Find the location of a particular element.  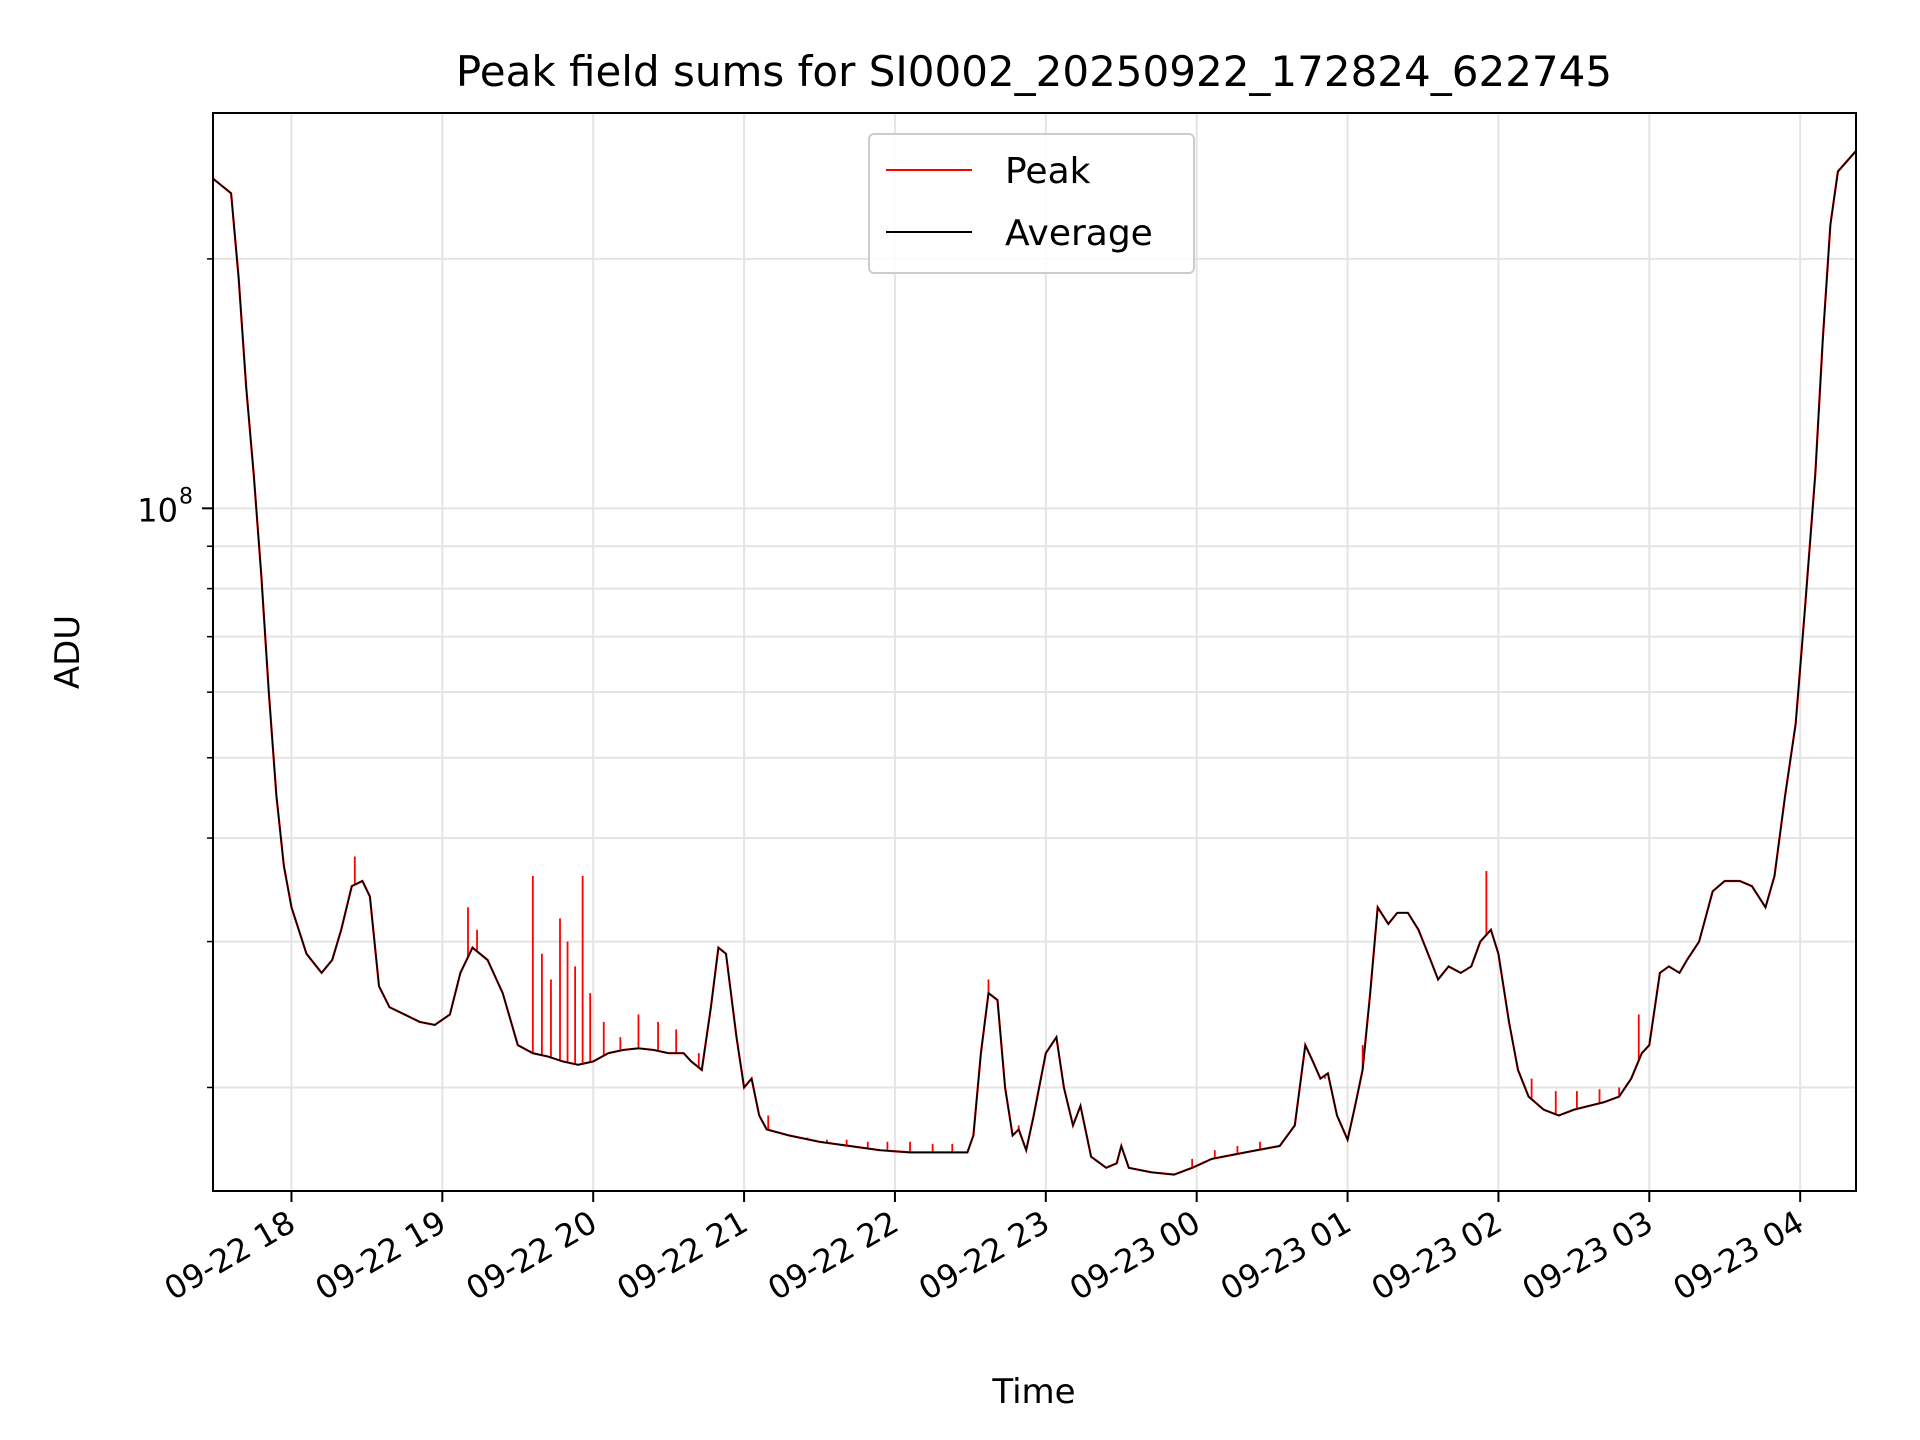

legend-average-label: Average is located at coordinates (1079, 233).